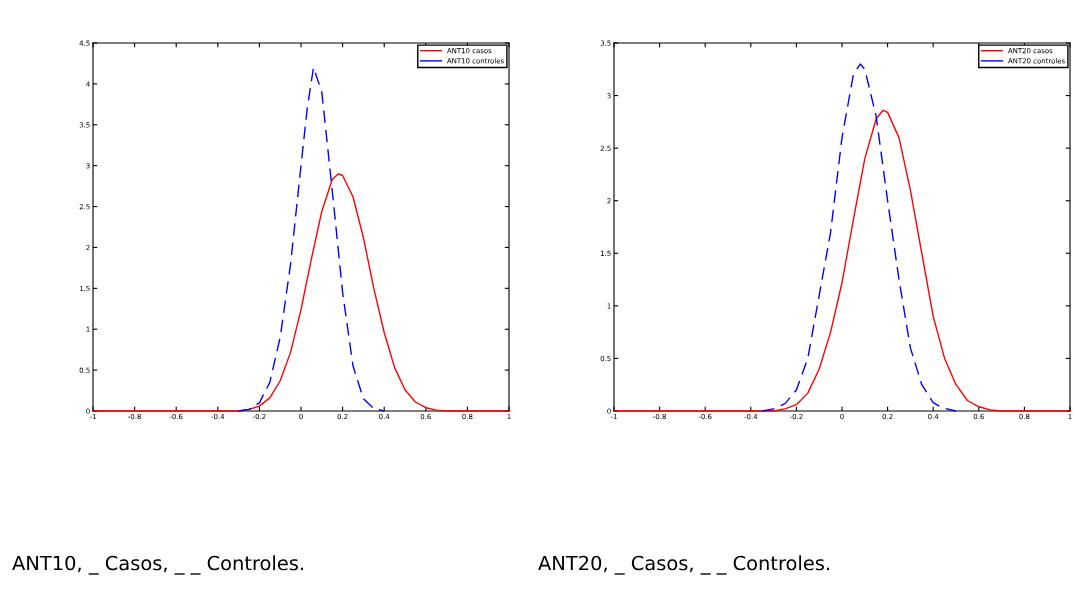  I want to click on text: ANT10, _ Casos, _ _ Controles., so click(157, 565).